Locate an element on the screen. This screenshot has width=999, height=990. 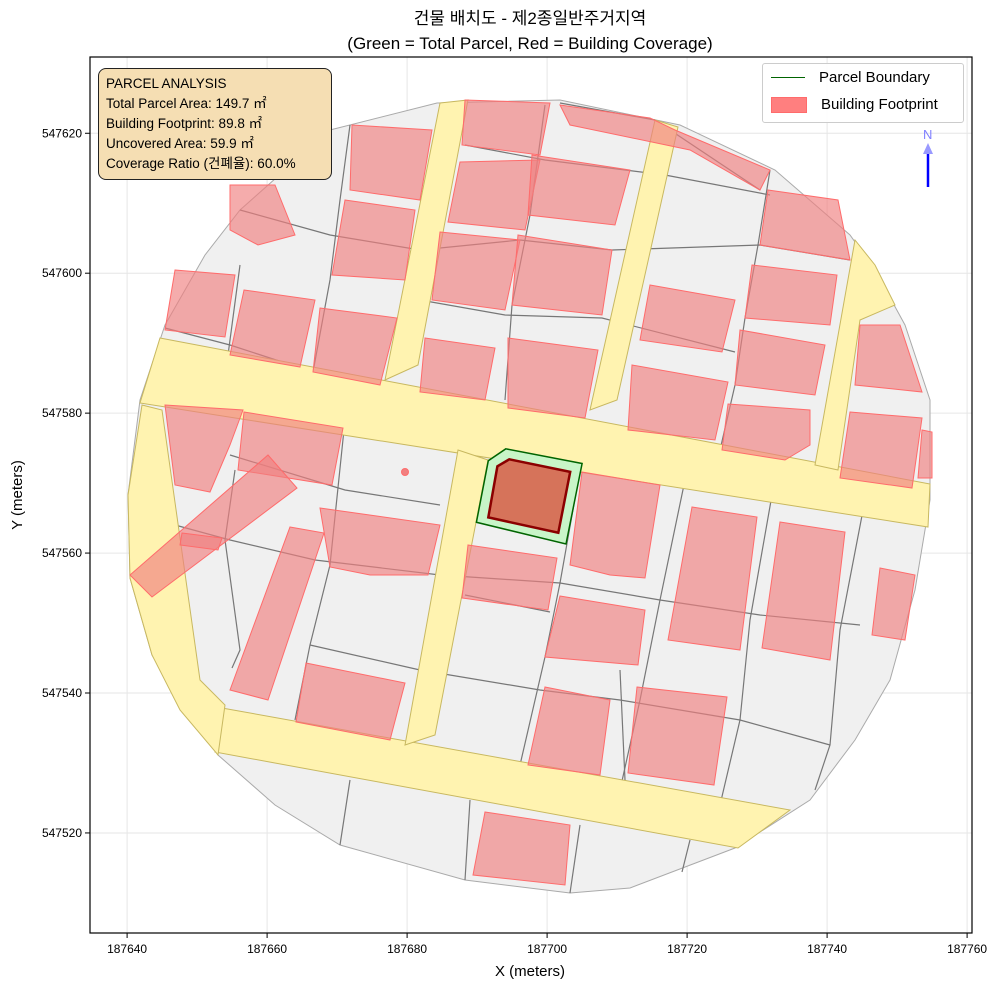
y-tick-label: 547620 is located at coordinates (62, 133).